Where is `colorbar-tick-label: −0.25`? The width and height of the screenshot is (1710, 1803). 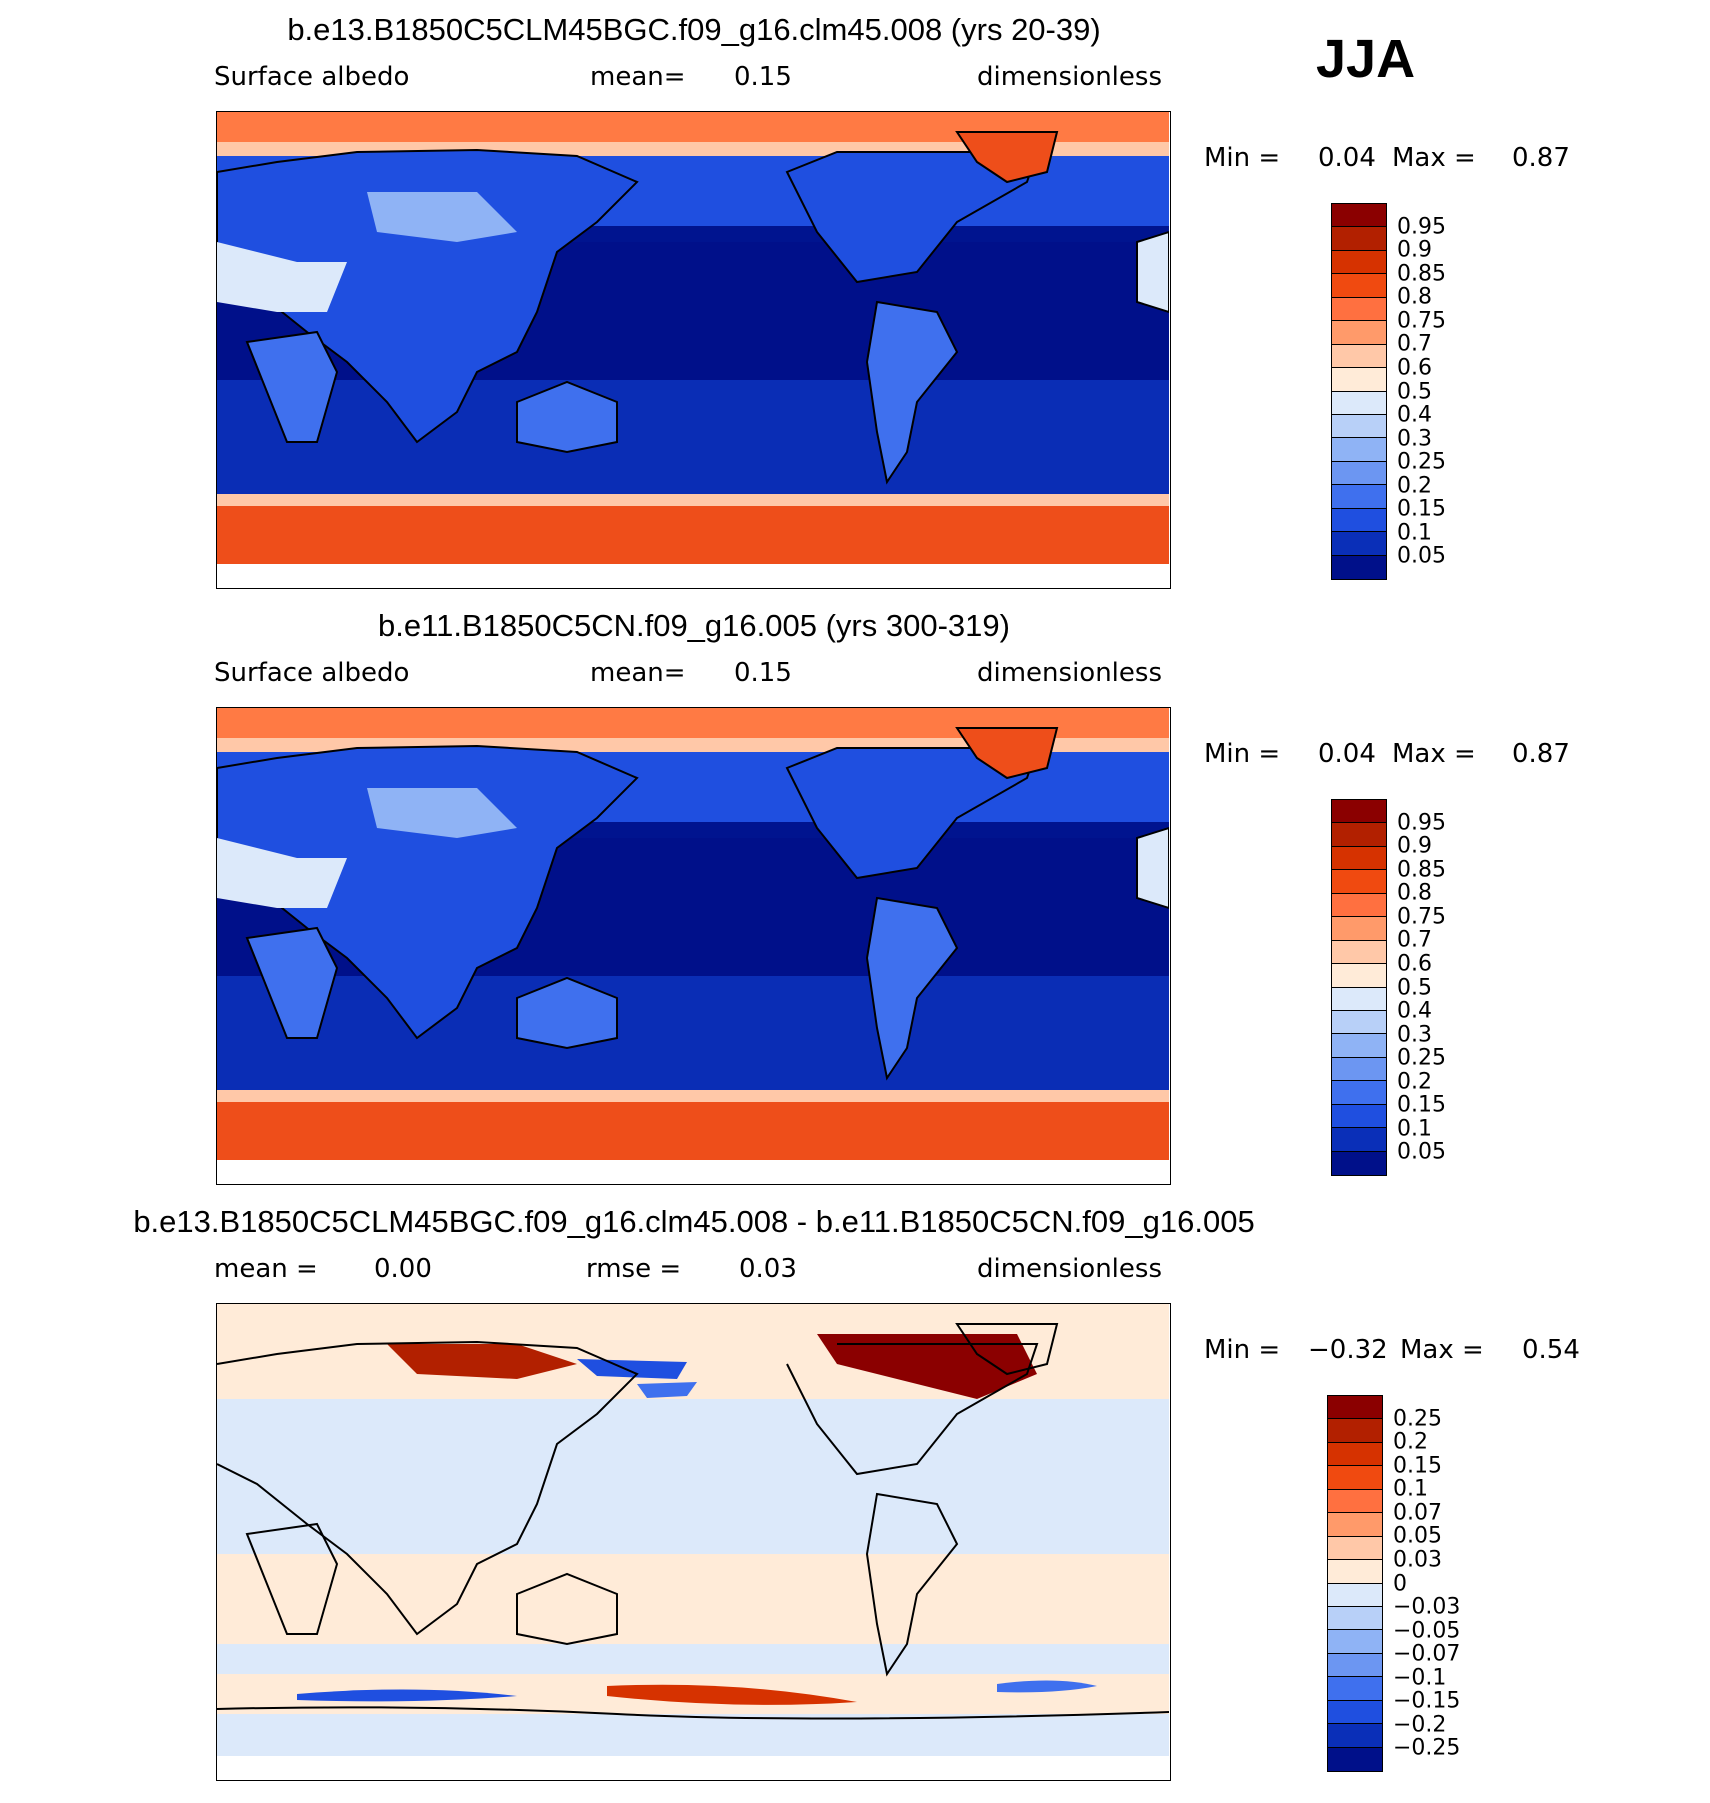 colorbar-tick-label: −0.25 is located at coordinates (1427, 1748).